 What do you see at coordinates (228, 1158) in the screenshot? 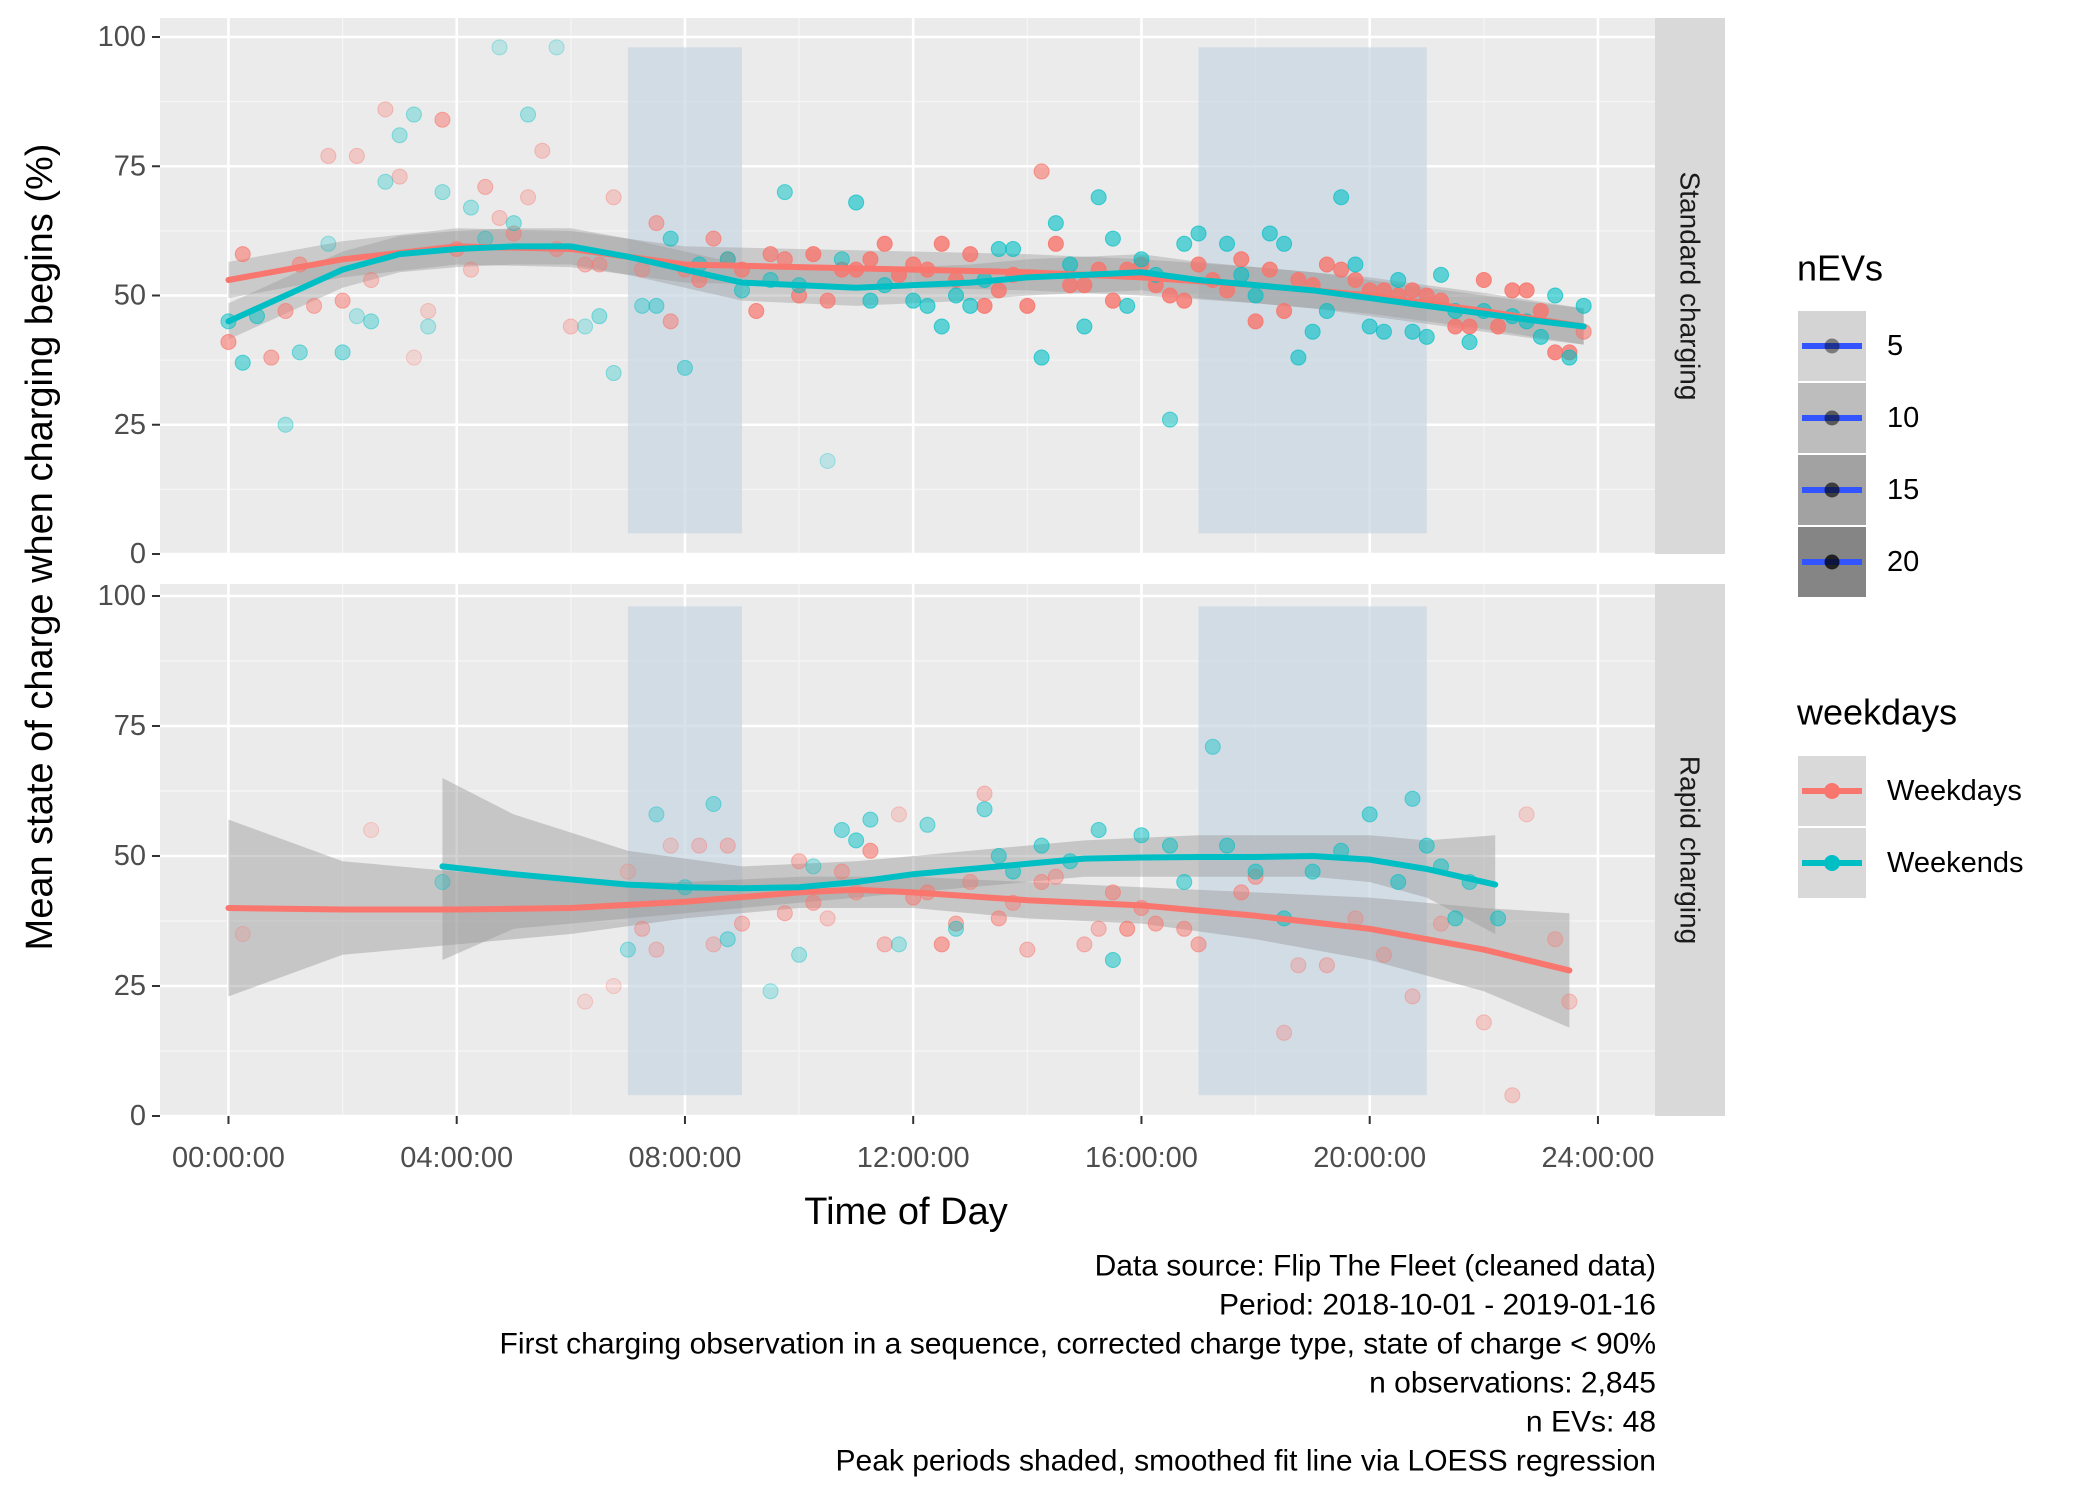
I see `x-tick-label: 00:00:00` at bounding box center [228, 1158].